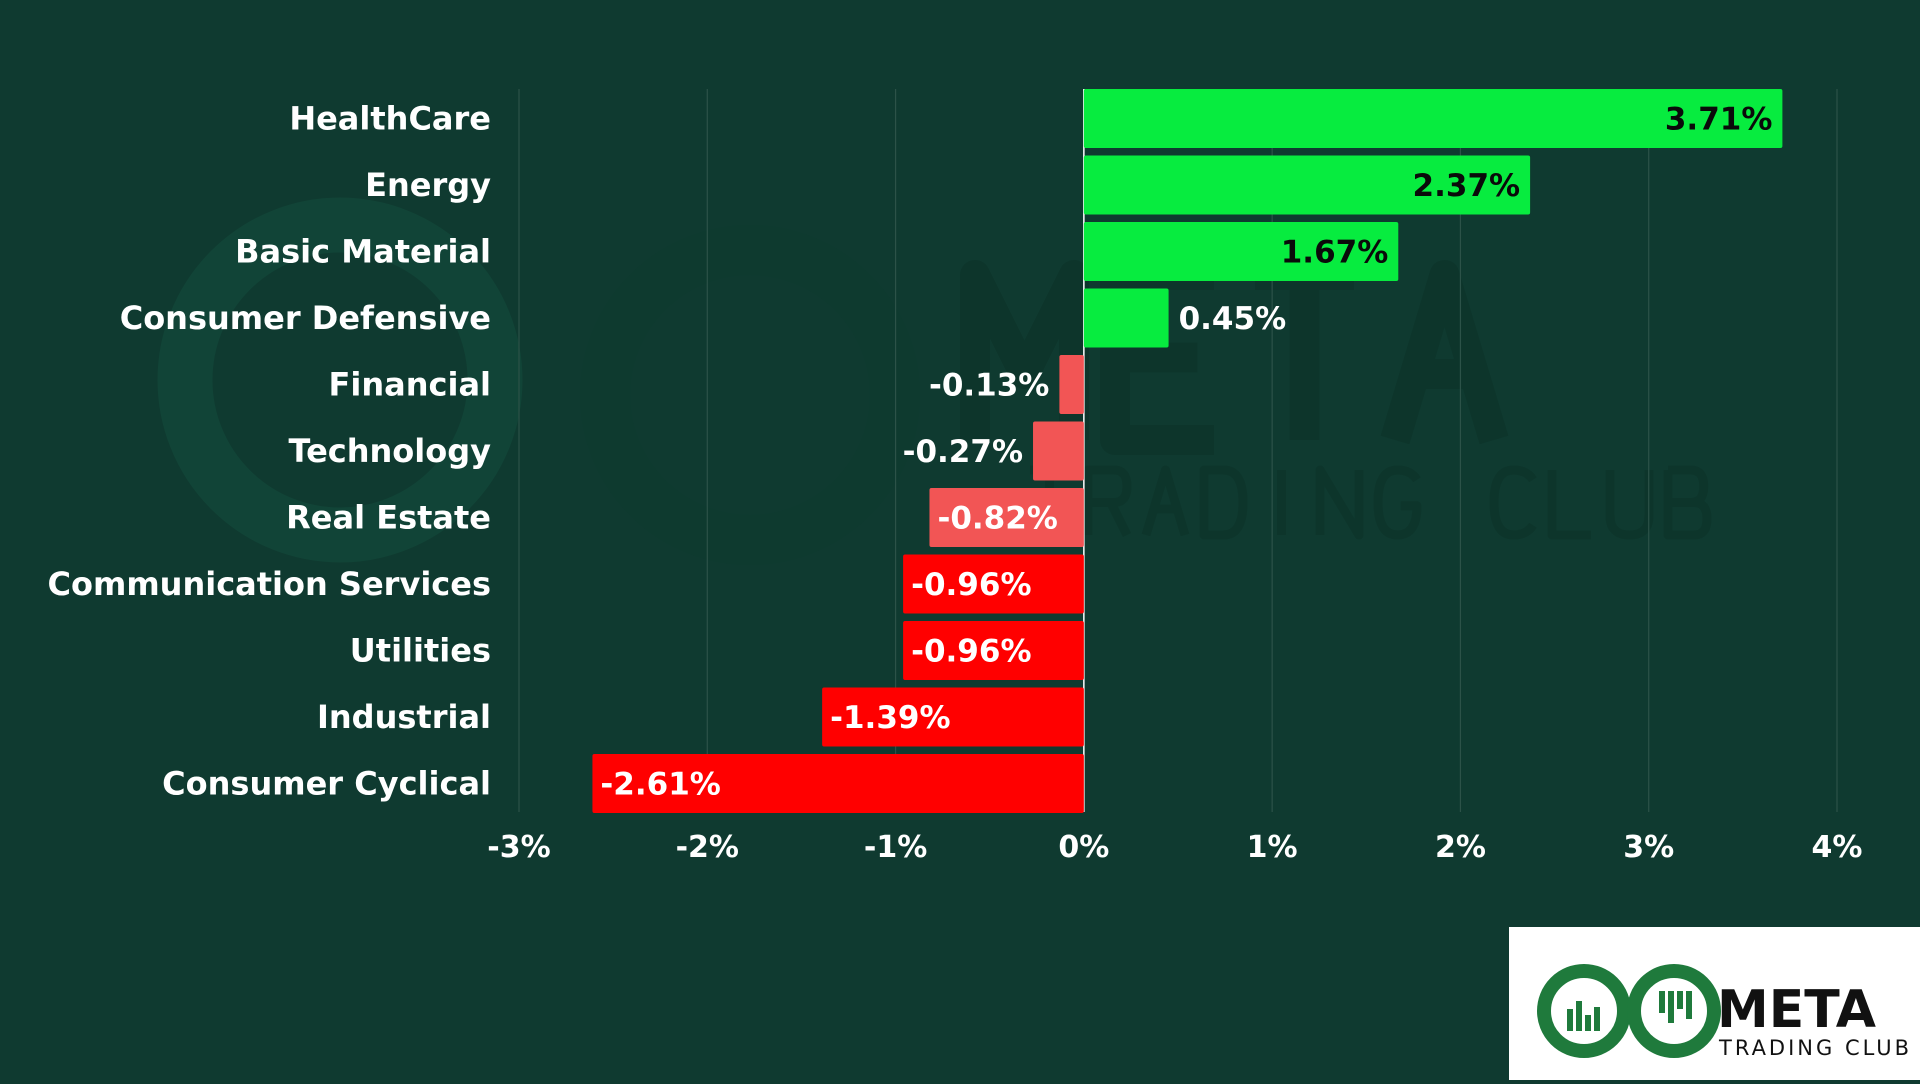  Describe the element at coordinates (410, 385) in the screenshot. I see `category-label: Financial` at that location.